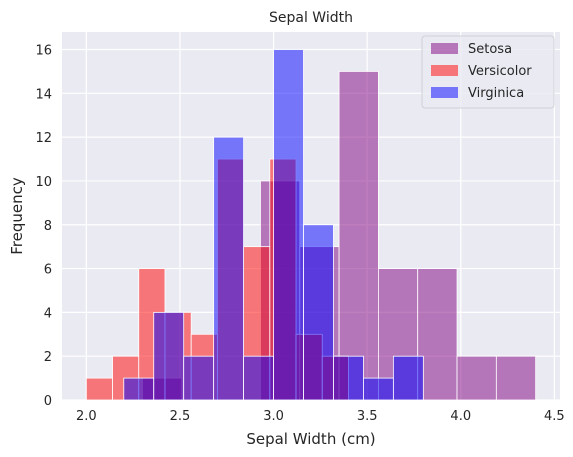  Describe the element at coordinates (554, 416) in the screenshot. I see `x-tick-label: 4.5` at that location.